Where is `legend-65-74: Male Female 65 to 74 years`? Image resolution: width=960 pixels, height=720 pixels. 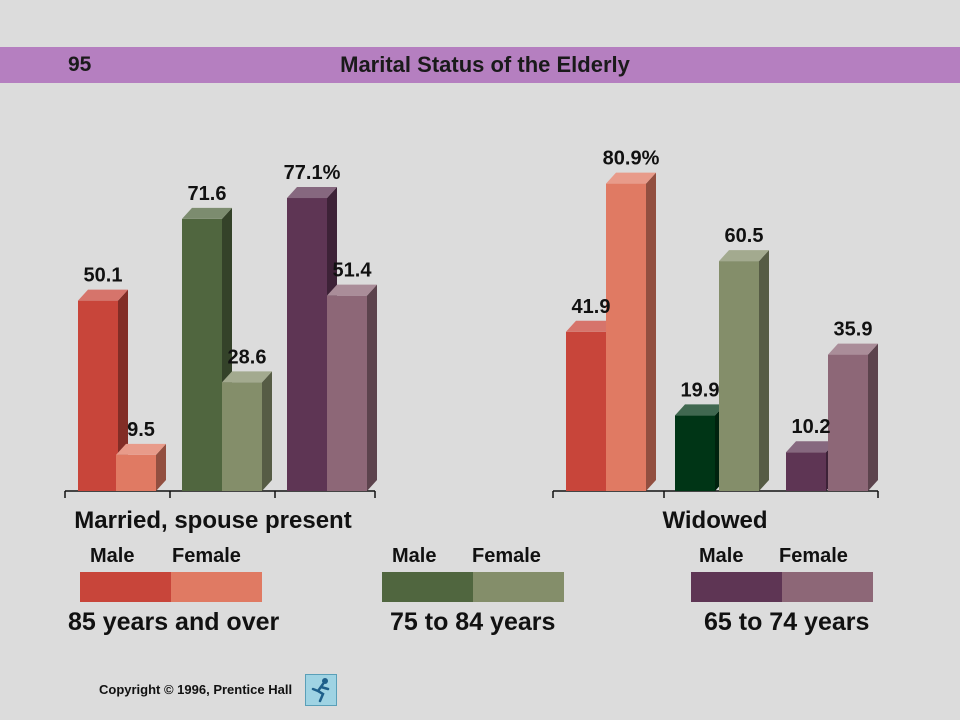 legend-65-74: Male Female 65 to 74 years is located at coordinates (783, 595).